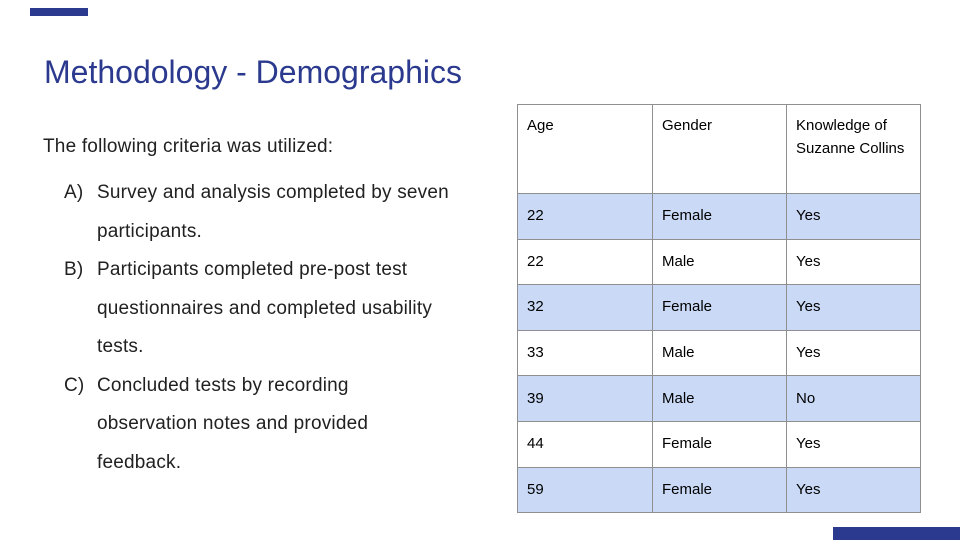 This screenshot has width=960, height=540. I want to click on table-row: 22 Female Yes, so click(719, 216).